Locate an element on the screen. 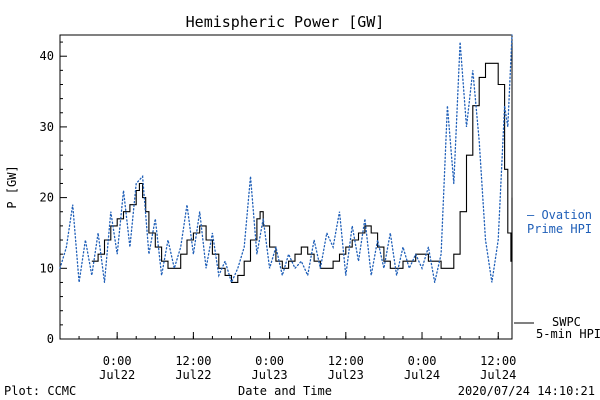 This screenshot has height=400, width=600. timestamp: 2020/07/24 14:10:21 is located at coordinates (526, 391).